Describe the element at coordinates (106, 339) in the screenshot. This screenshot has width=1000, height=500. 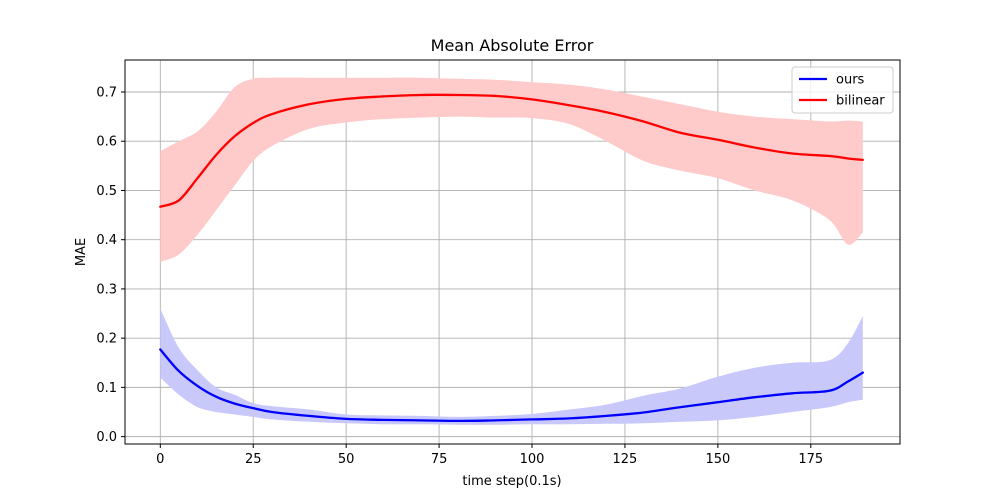
I see `y-tick-label: 0.2` at that location.